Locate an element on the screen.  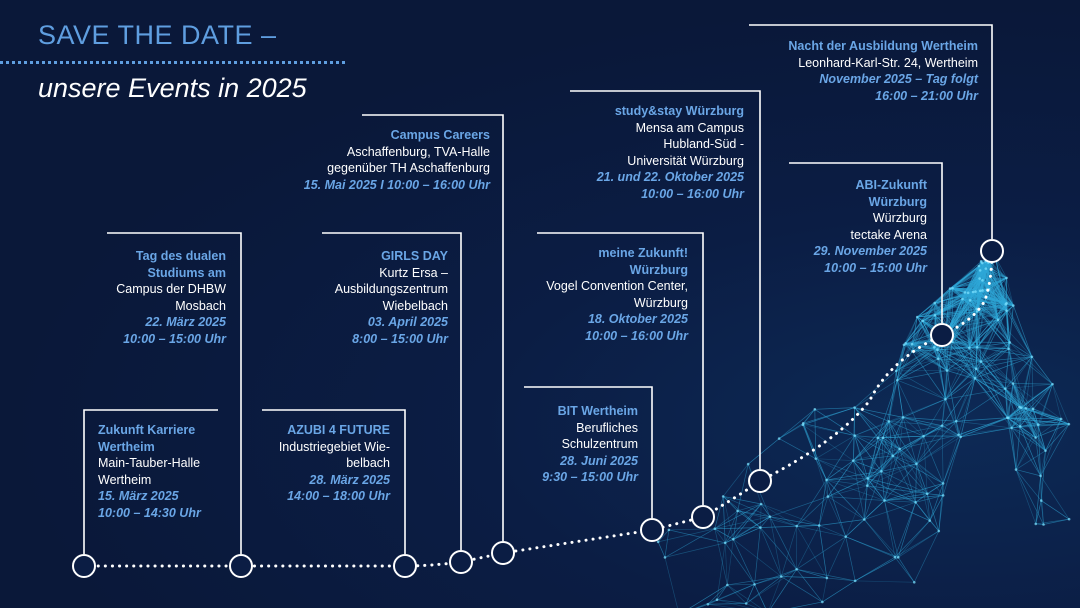
event-location: Leonhard-Karl-Str. 24, Wertheim is located at coordinates (888, 62).